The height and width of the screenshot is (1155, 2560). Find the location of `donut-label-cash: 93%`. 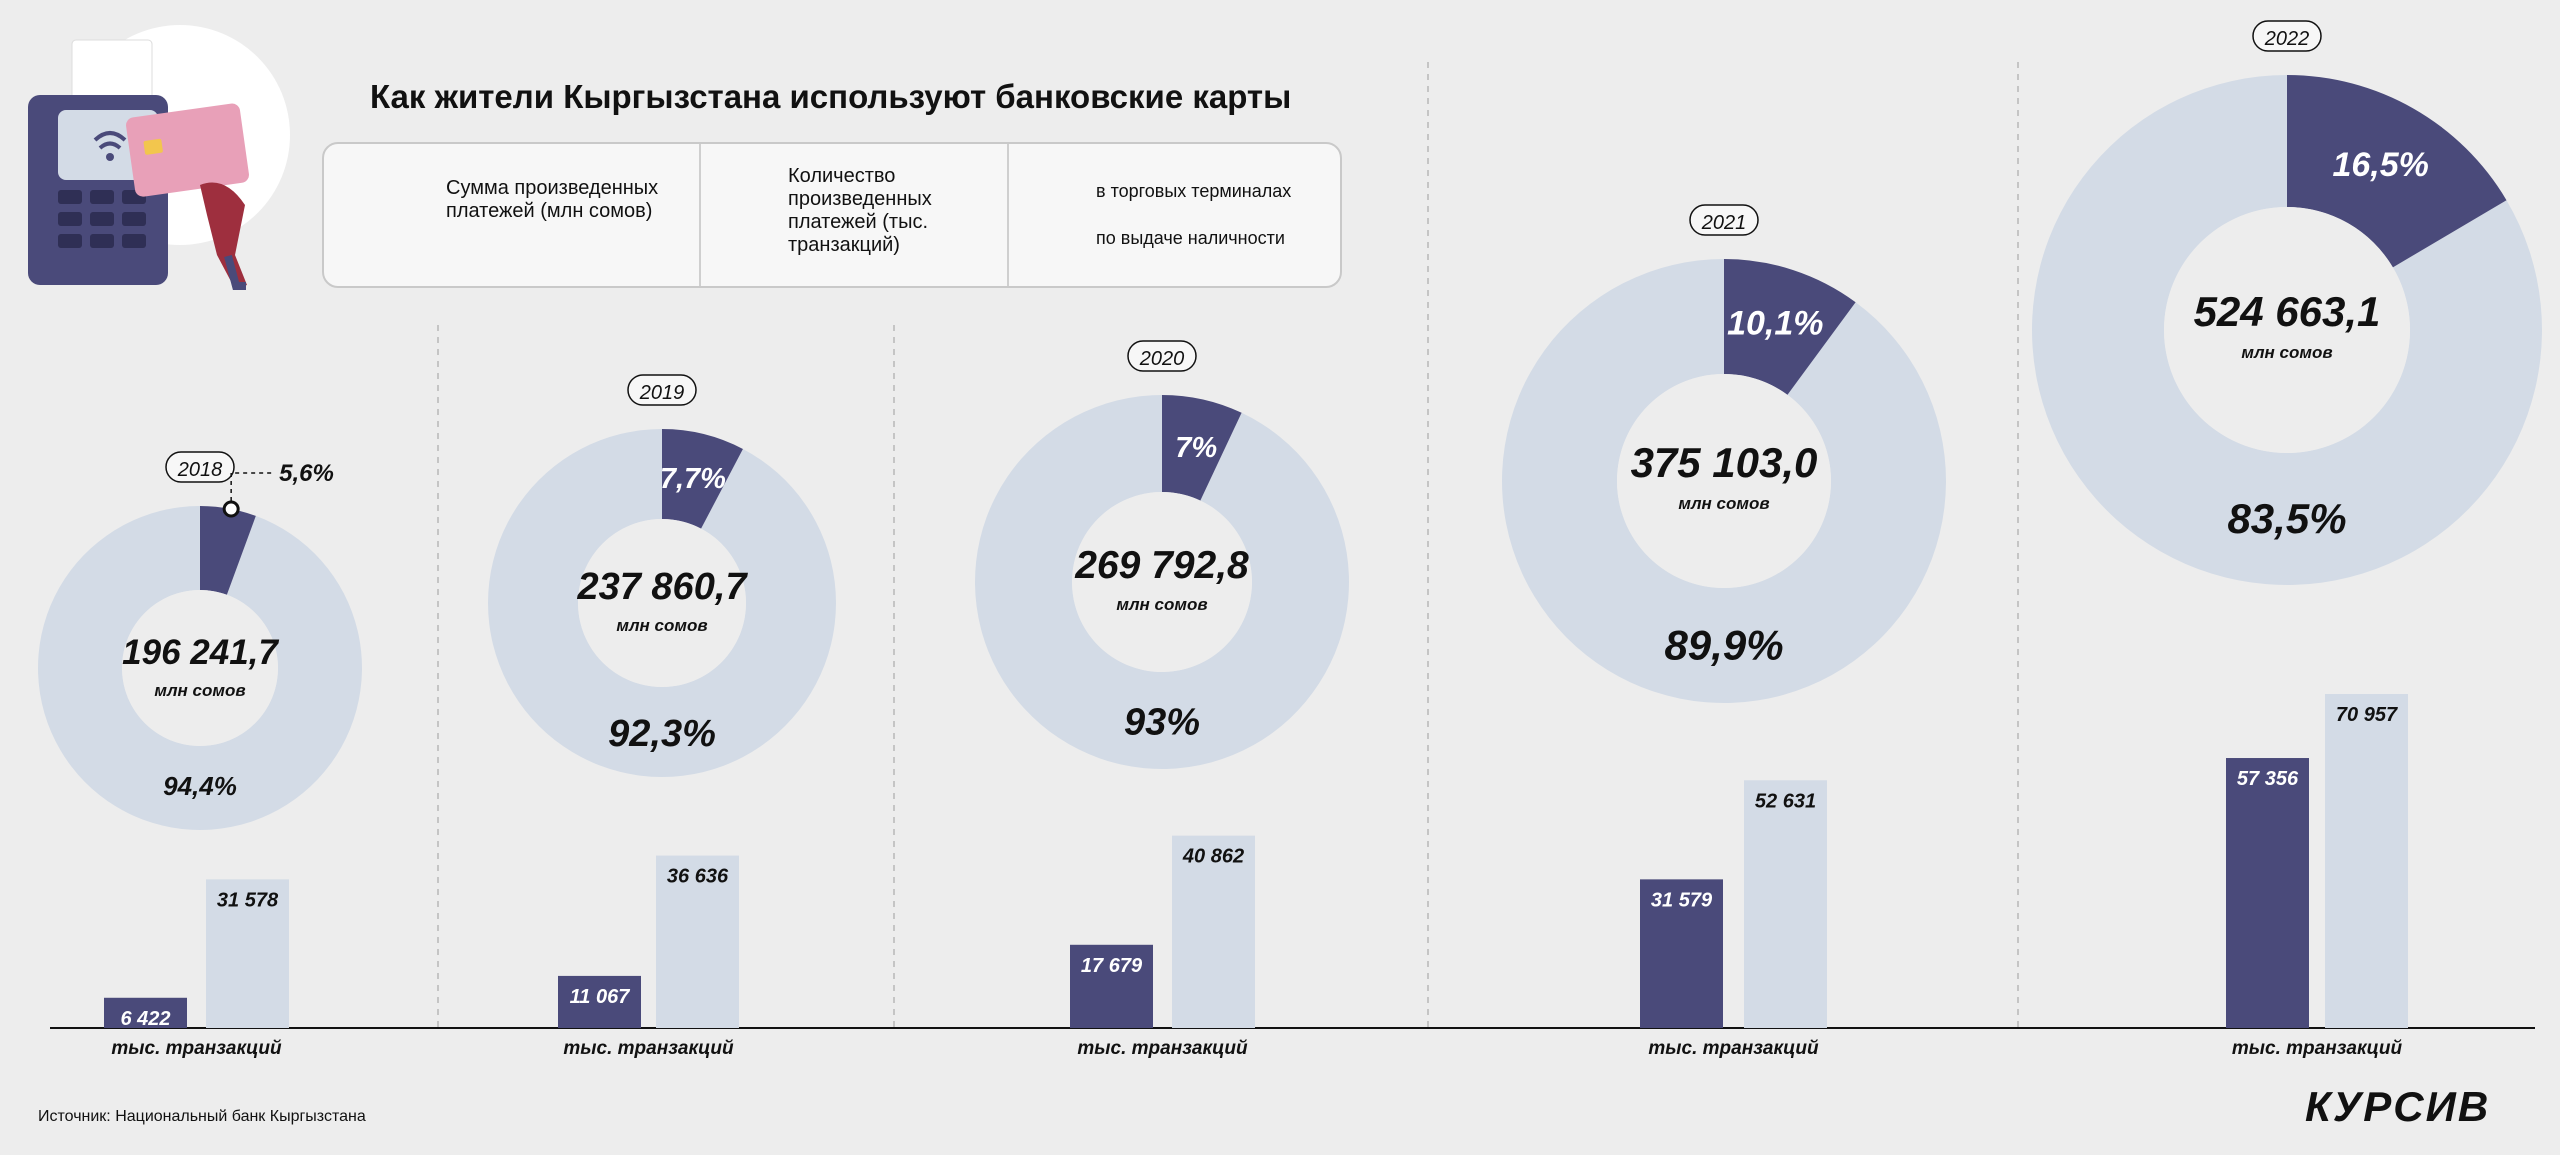

donut-label-cash: 93% is located at coordinates (1162, 723).